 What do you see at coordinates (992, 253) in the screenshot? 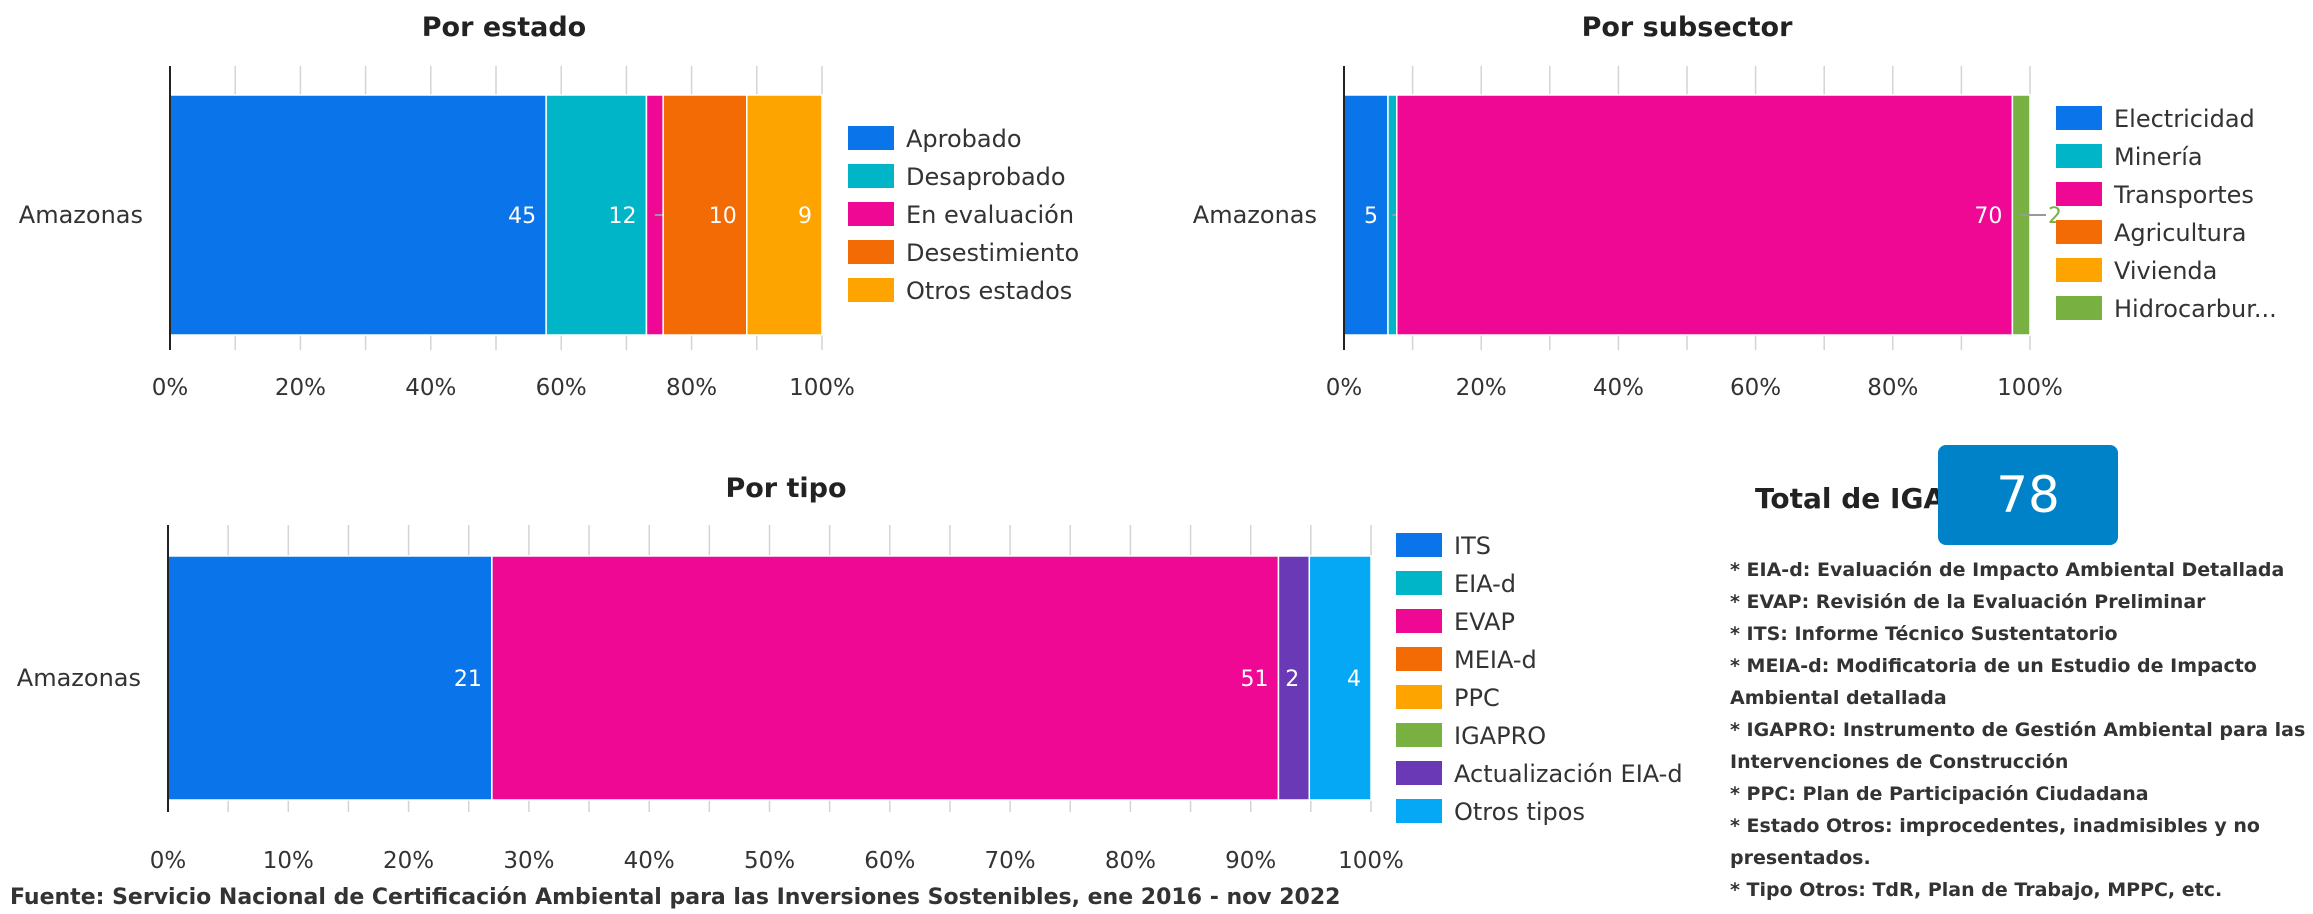
I see `legend-label: Desestimiento` at bounding box center [992, 253].